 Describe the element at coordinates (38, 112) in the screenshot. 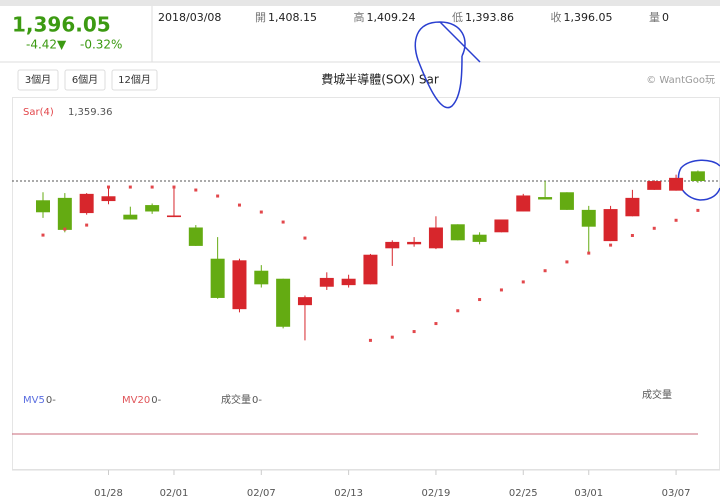

I see `sar-name: Sar(4)` at that location.